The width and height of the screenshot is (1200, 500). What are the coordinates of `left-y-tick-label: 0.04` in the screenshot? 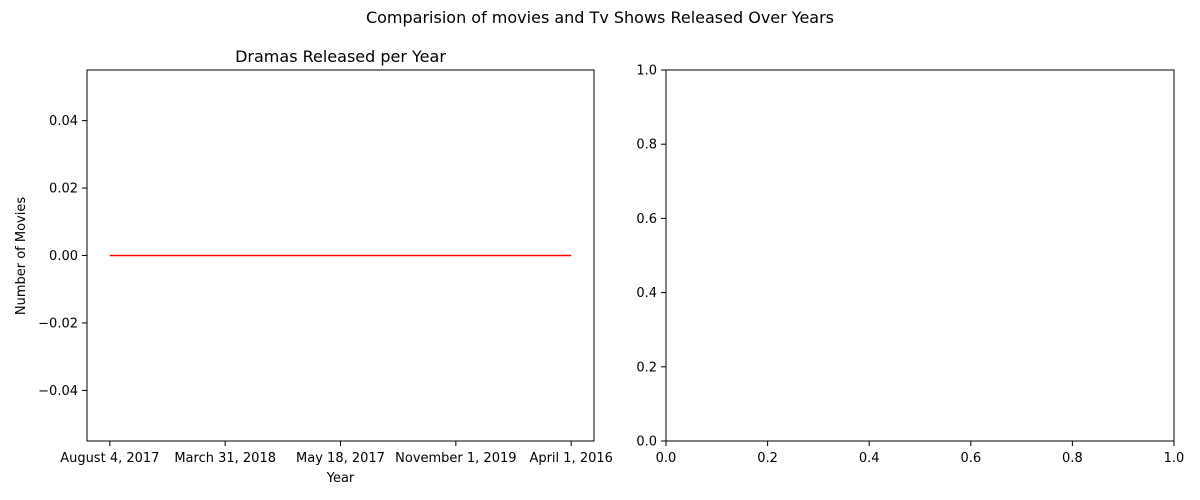 It's located at (63, 121).